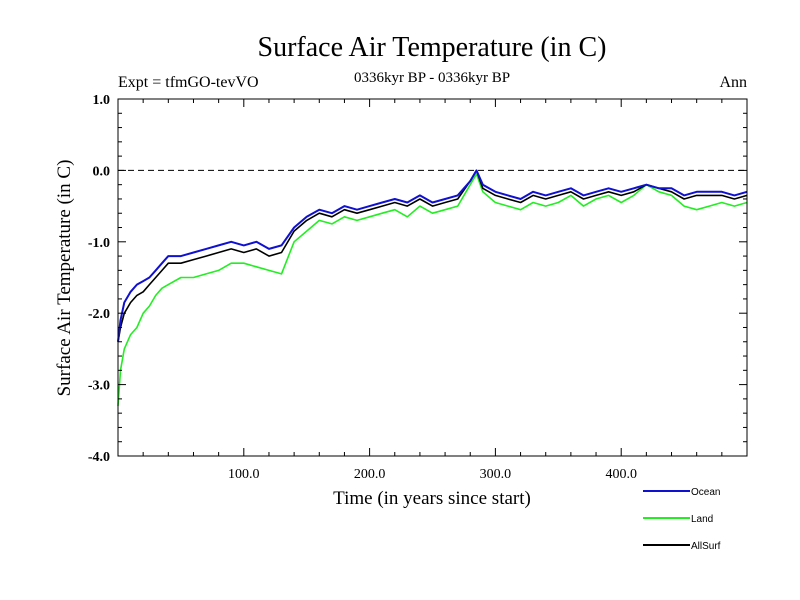 The image size is (800, 600). I want to click on legend-label-land: Land, so click(702, 519).